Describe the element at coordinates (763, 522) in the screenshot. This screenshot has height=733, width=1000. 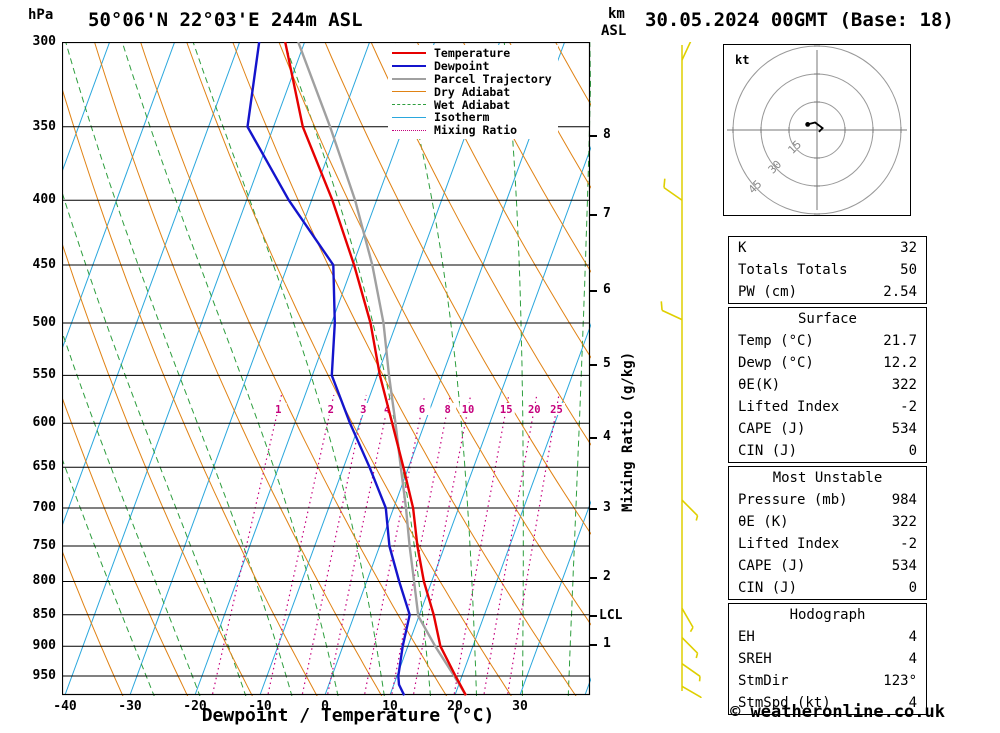
I see `row-label: θE (K)` at that location.